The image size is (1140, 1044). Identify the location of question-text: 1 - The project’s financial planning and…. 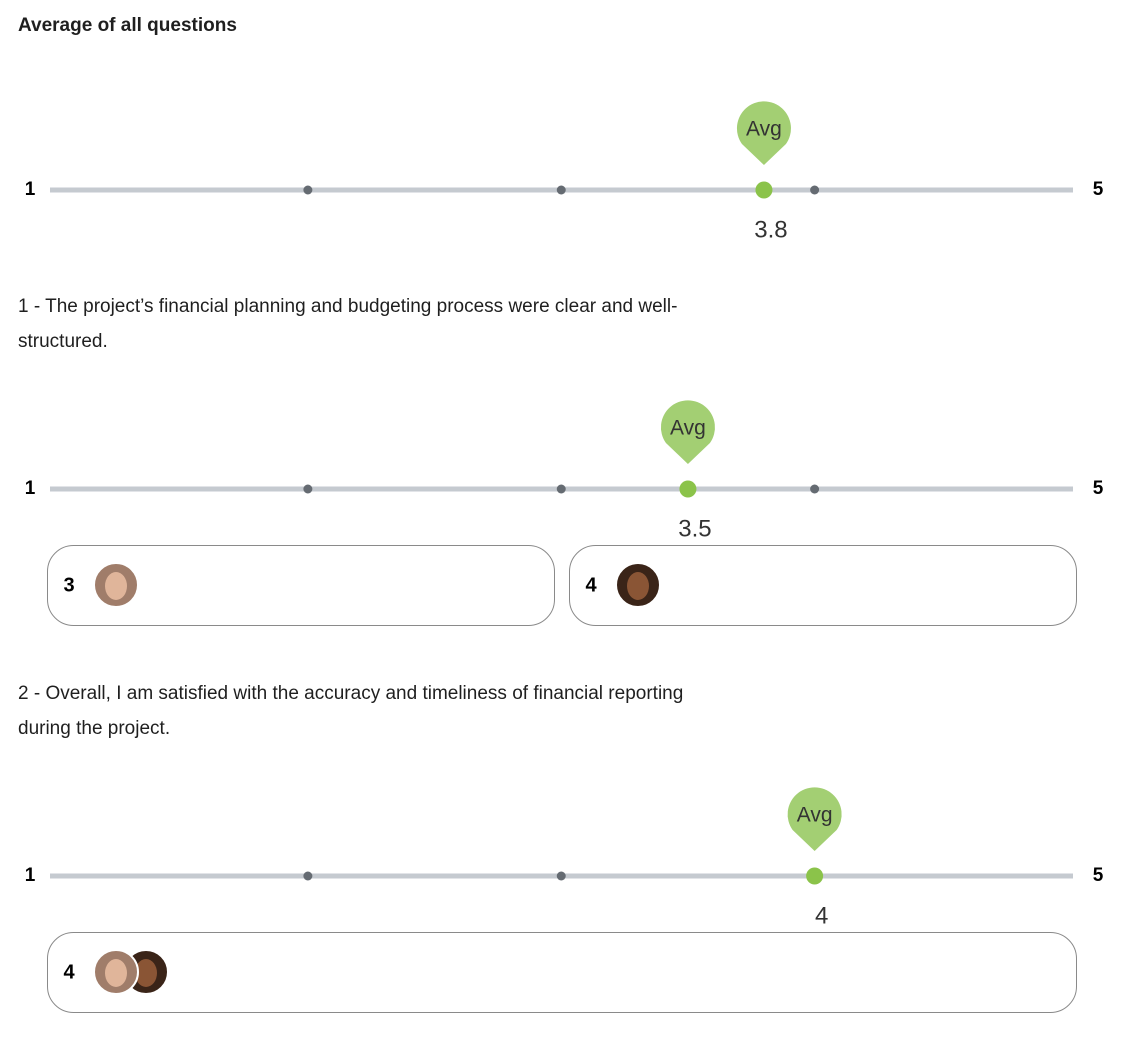
(348, 324).